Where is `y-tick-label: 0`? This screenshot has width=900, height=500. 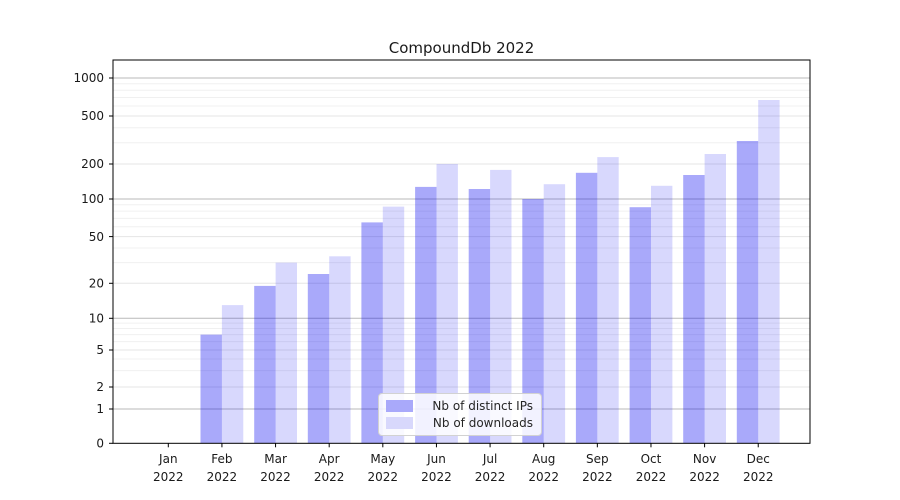 y-tick-label: 0 is located at coordinates (100, 444).